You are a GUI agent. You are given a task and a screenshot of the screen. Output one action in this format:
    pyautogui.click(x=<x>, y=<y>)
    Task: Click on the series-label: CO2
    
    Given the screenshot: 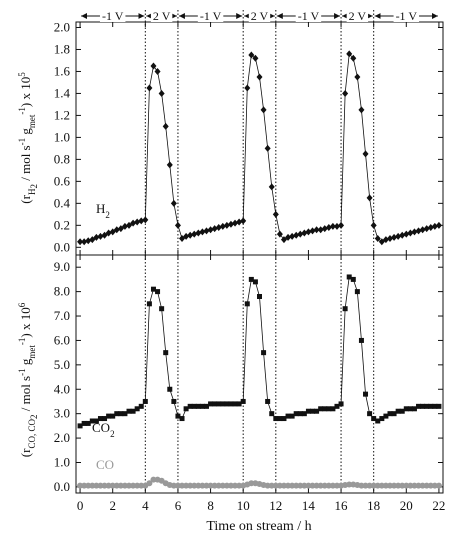 What is the action you would take?
    pyautogui.click(x=103, y=429)
    